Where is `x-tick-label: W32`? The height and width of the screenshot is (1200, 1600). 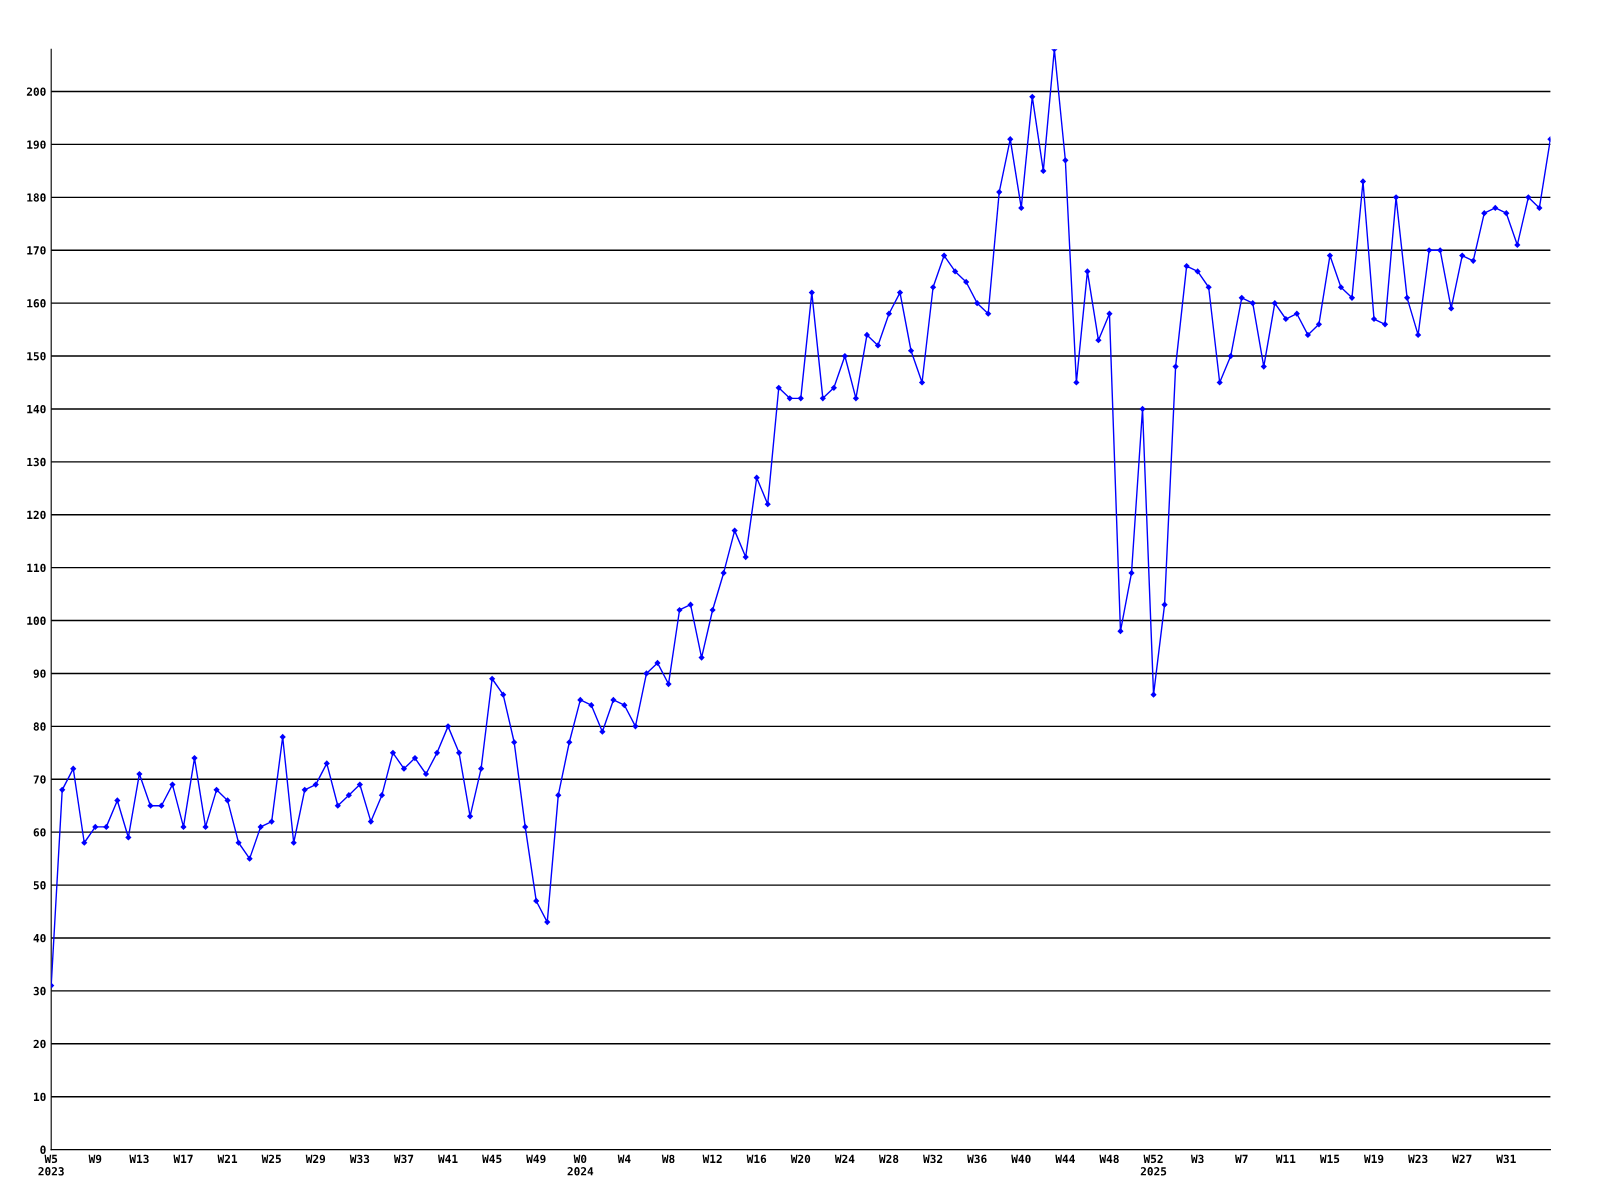
x-tick-label: W32 is located at coordinates (933, 1159).